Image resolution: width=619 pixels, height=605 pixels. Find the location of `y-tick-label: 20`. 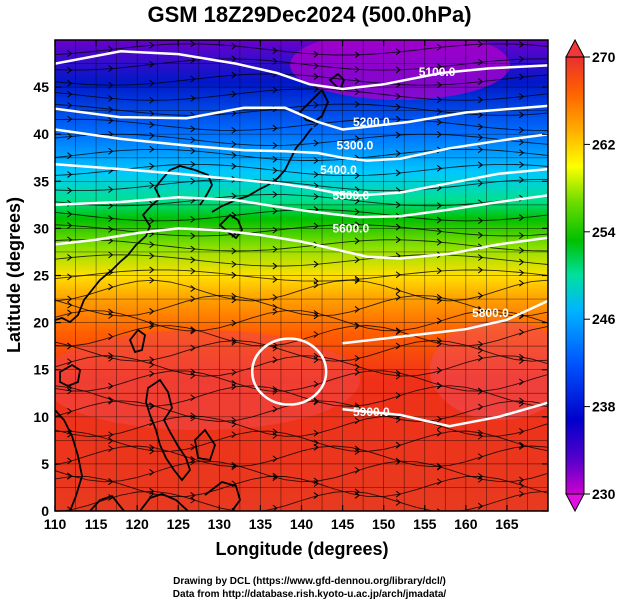

y-tick-label: 20 is located at coordinates (41, 323).